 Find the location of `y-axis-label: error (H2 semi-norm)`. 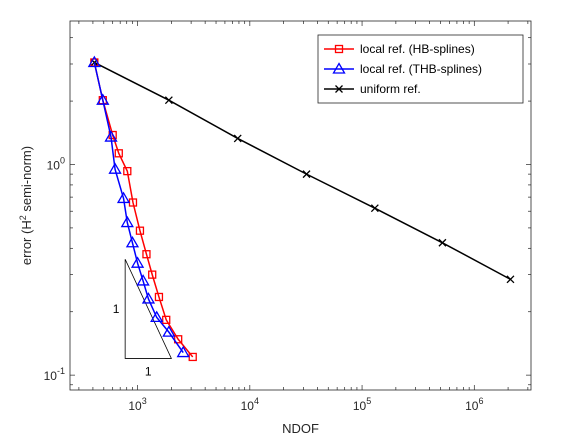

y-axis-label: error (H2 semi-norm) is located at coordinates (26, 205).